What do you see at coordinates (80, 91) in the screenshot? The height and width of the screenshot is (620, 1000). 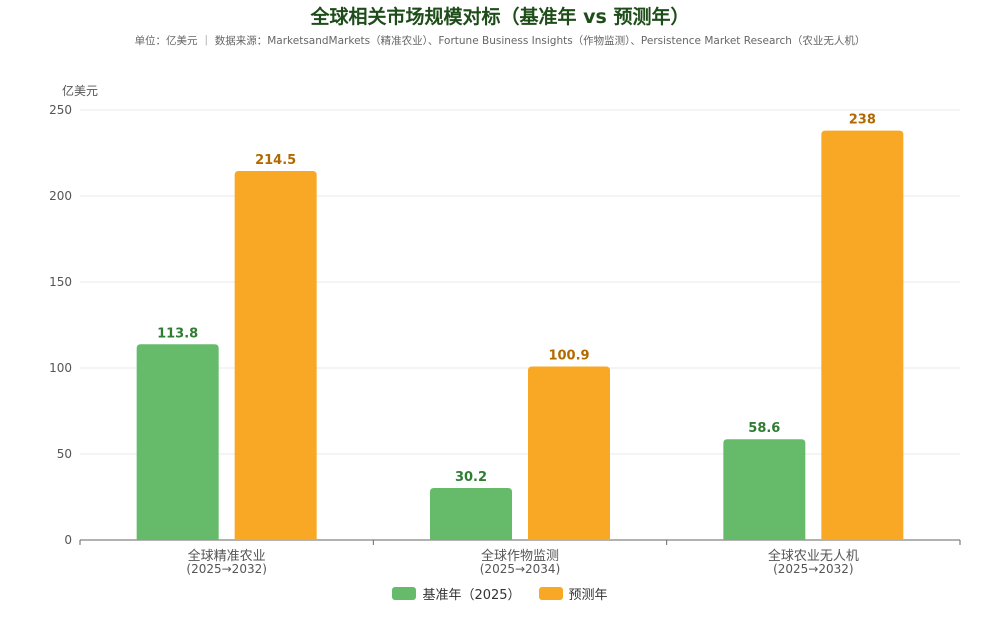 I see `y-axis-unit-label: 亿美元` at bounding box center [80, 91].